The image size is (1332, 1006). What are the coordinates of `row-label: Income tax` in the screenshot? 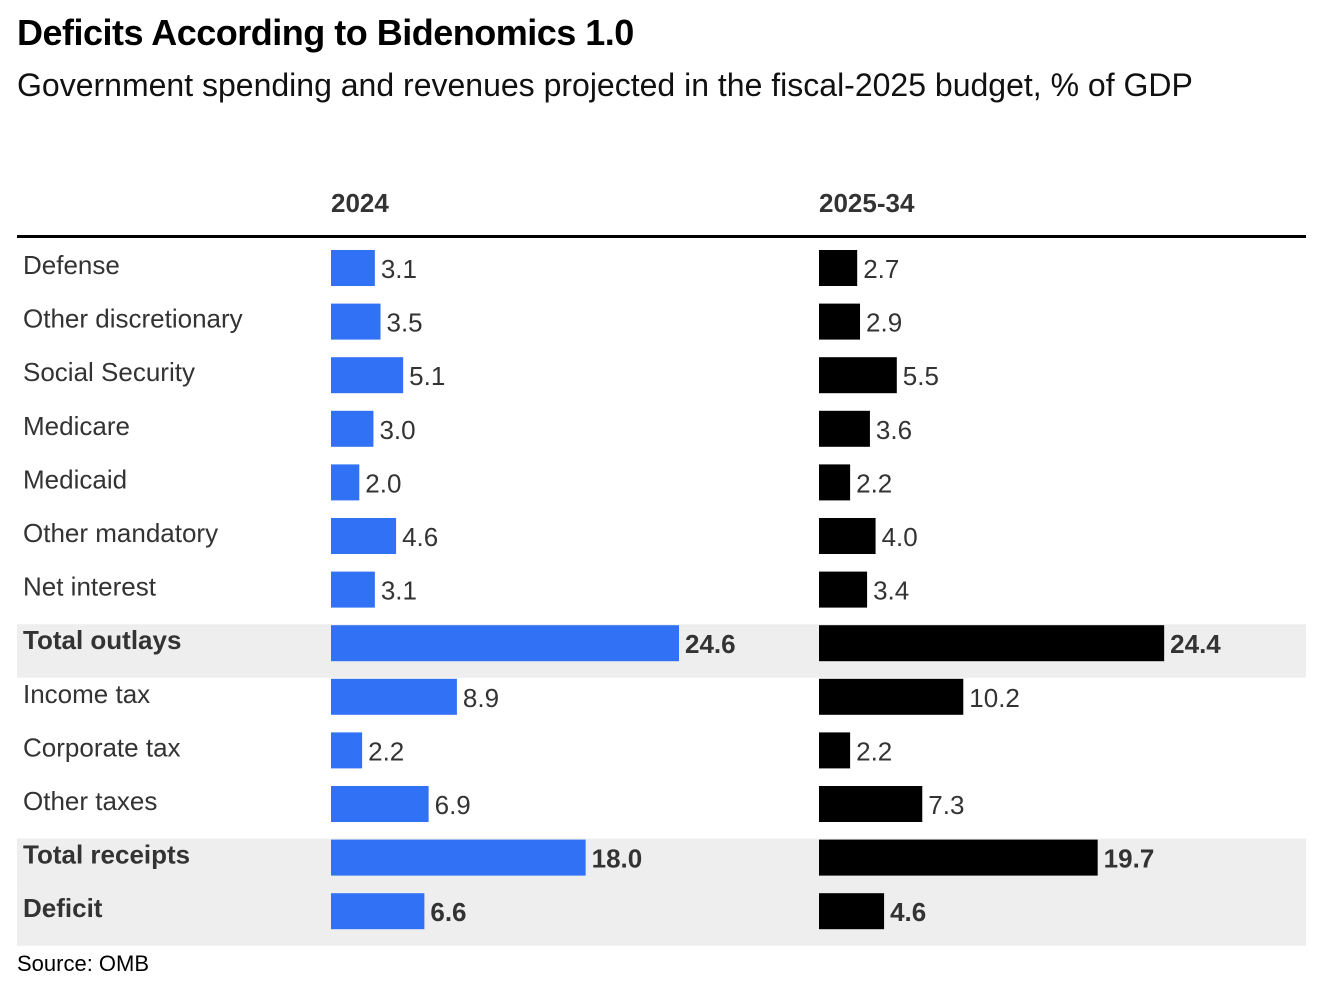 It's located at (86, 694).